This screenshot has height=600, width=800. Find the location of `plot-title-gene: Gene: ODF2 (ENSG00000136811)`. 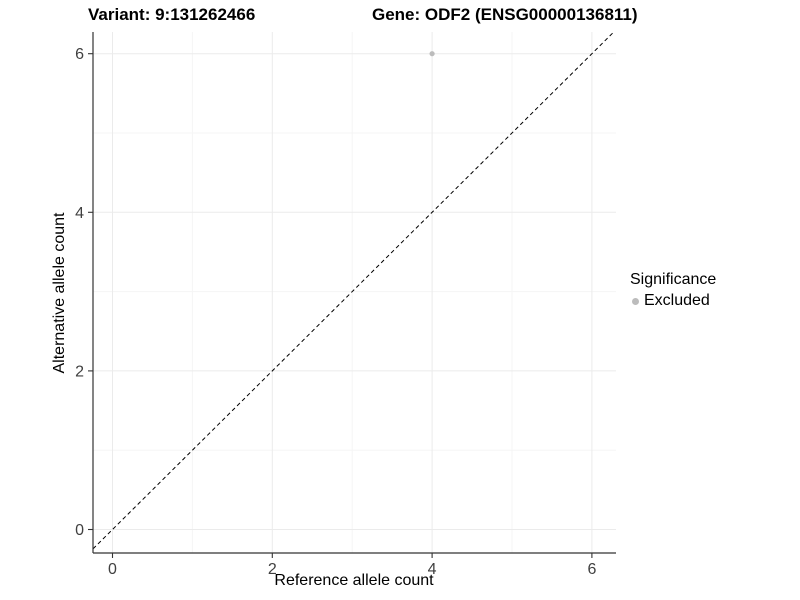

plot-title-gene: Gene: ODF2 (ENSG00000136811) is located at coordinates (505, 14).